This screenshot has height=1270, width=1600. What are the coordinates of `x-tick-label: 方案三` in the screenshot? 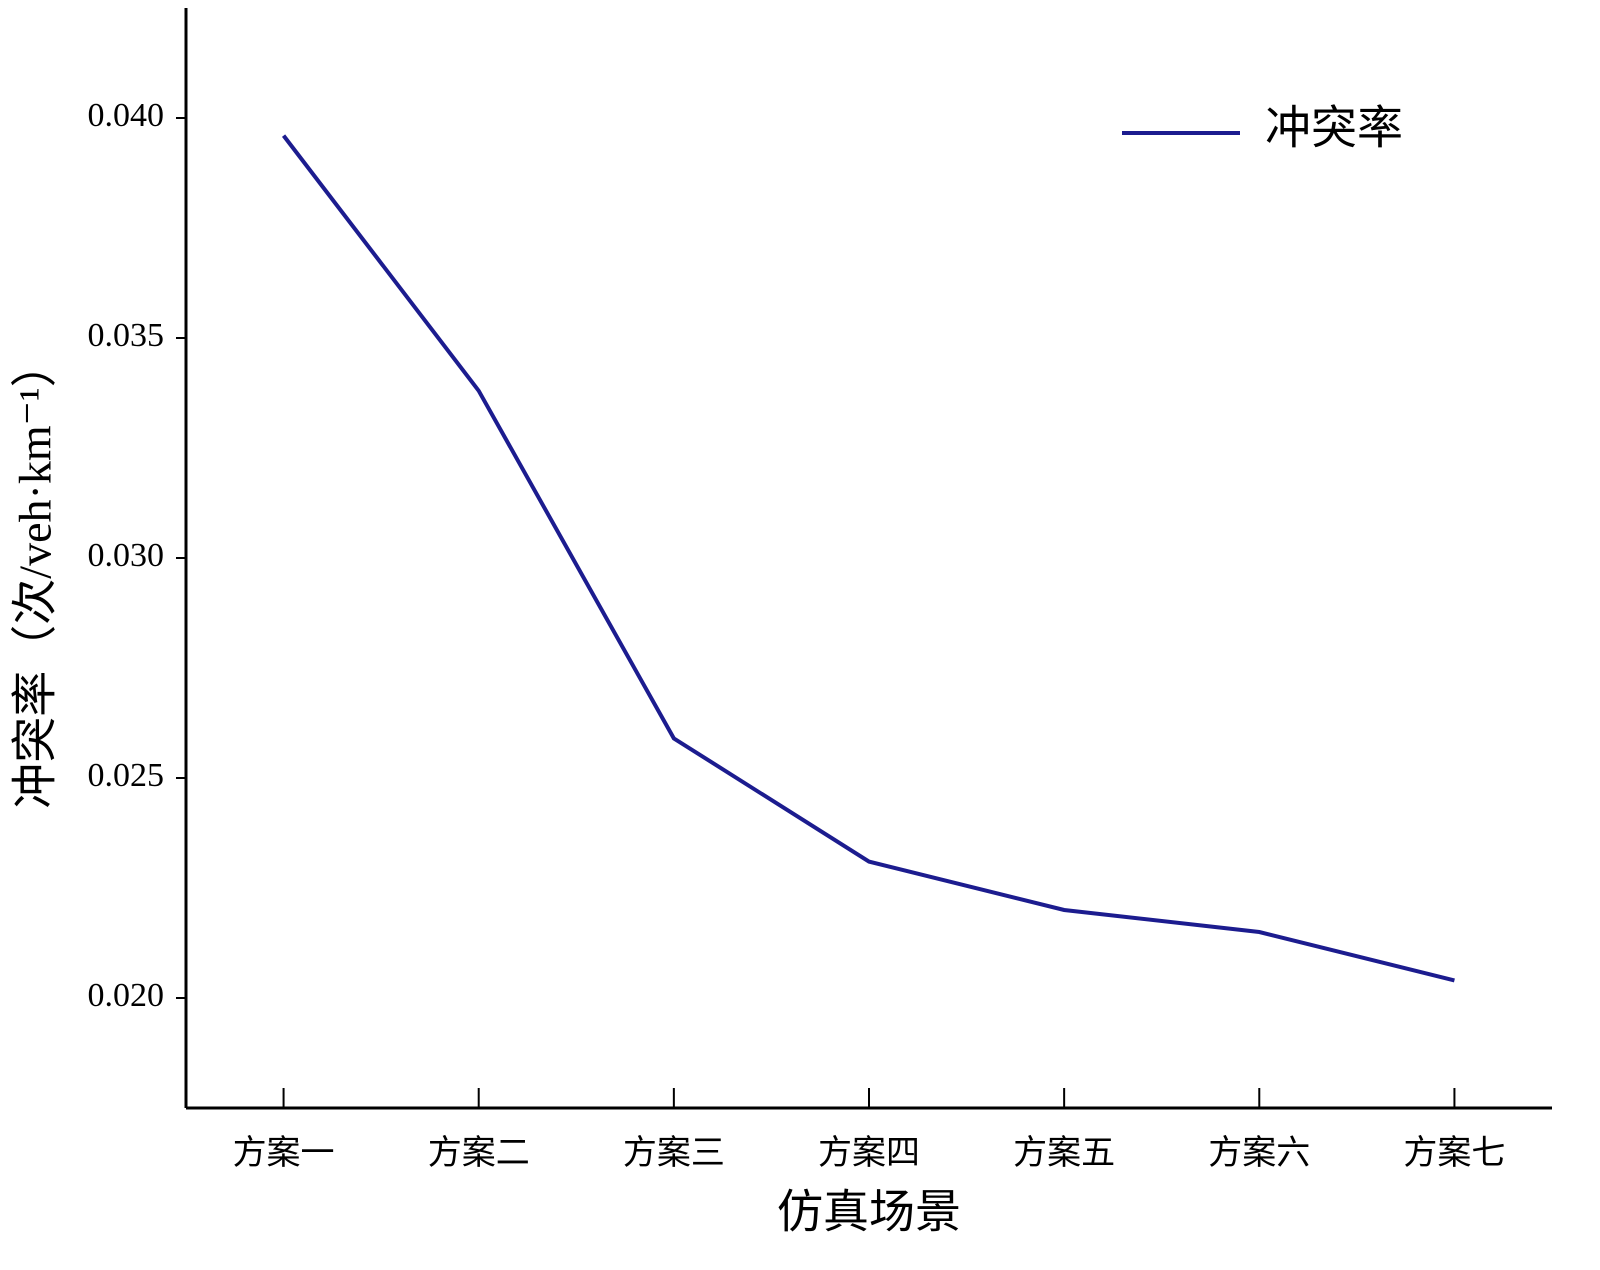 It's located at (674, 1153).